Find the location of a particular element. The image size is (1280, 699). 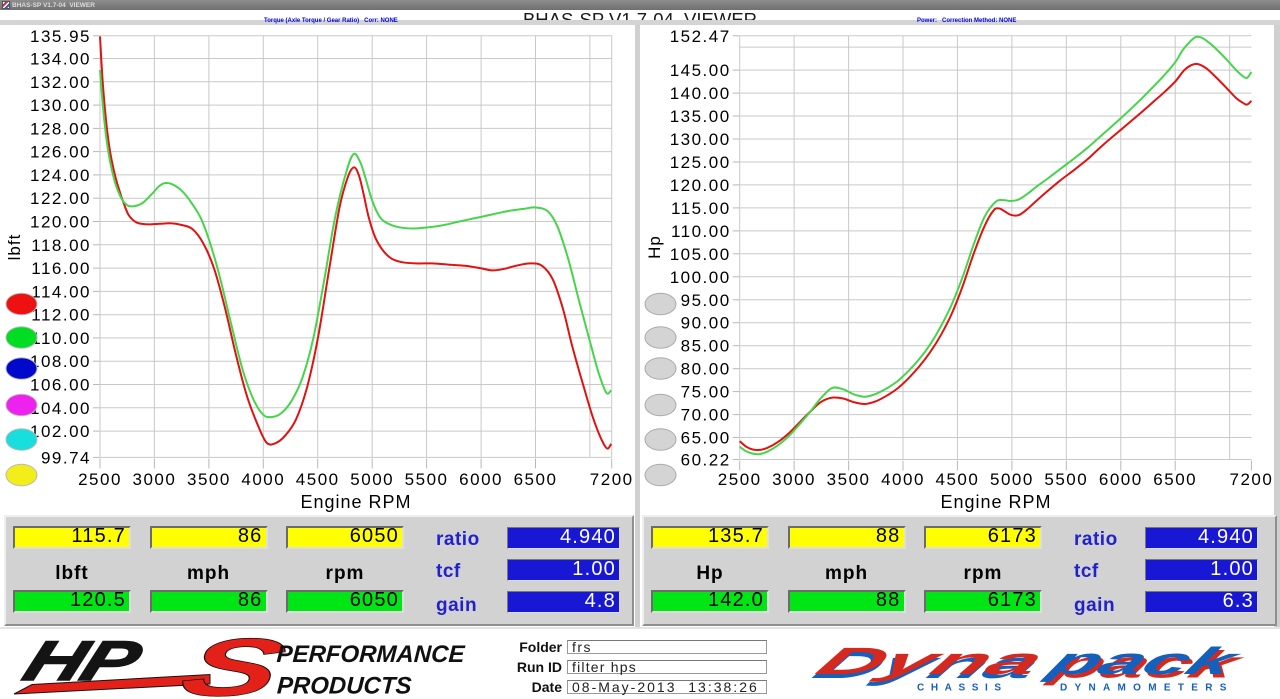

svg-text: 114.00 is located at coordinates (61, 291).